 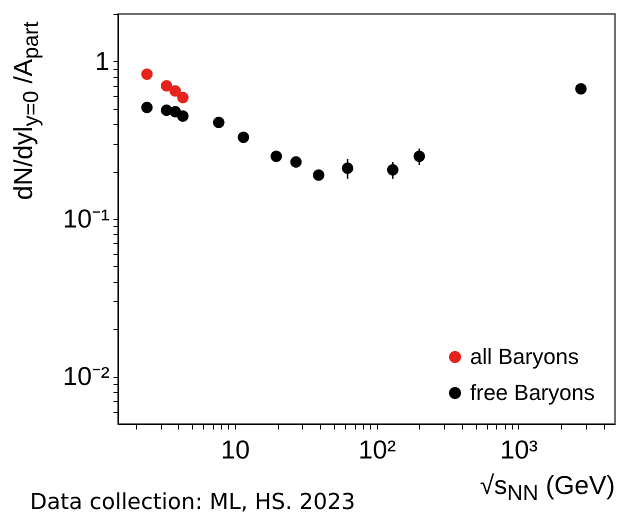 I want to click on x-tick-label: 10, so click(x=235, y=449).